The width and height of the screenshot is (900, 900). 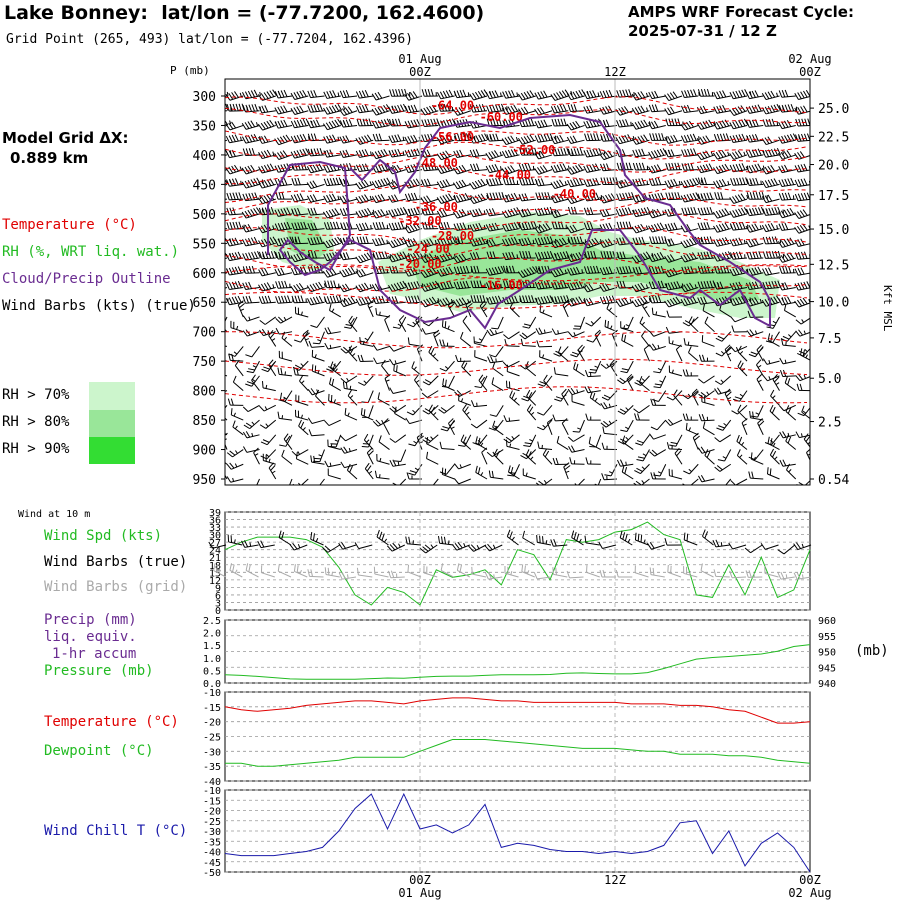 What do you see at coordinates (112, 450) in the screenshot?
I see `legend-rh90-swatch` at bounding box center [112, 450].